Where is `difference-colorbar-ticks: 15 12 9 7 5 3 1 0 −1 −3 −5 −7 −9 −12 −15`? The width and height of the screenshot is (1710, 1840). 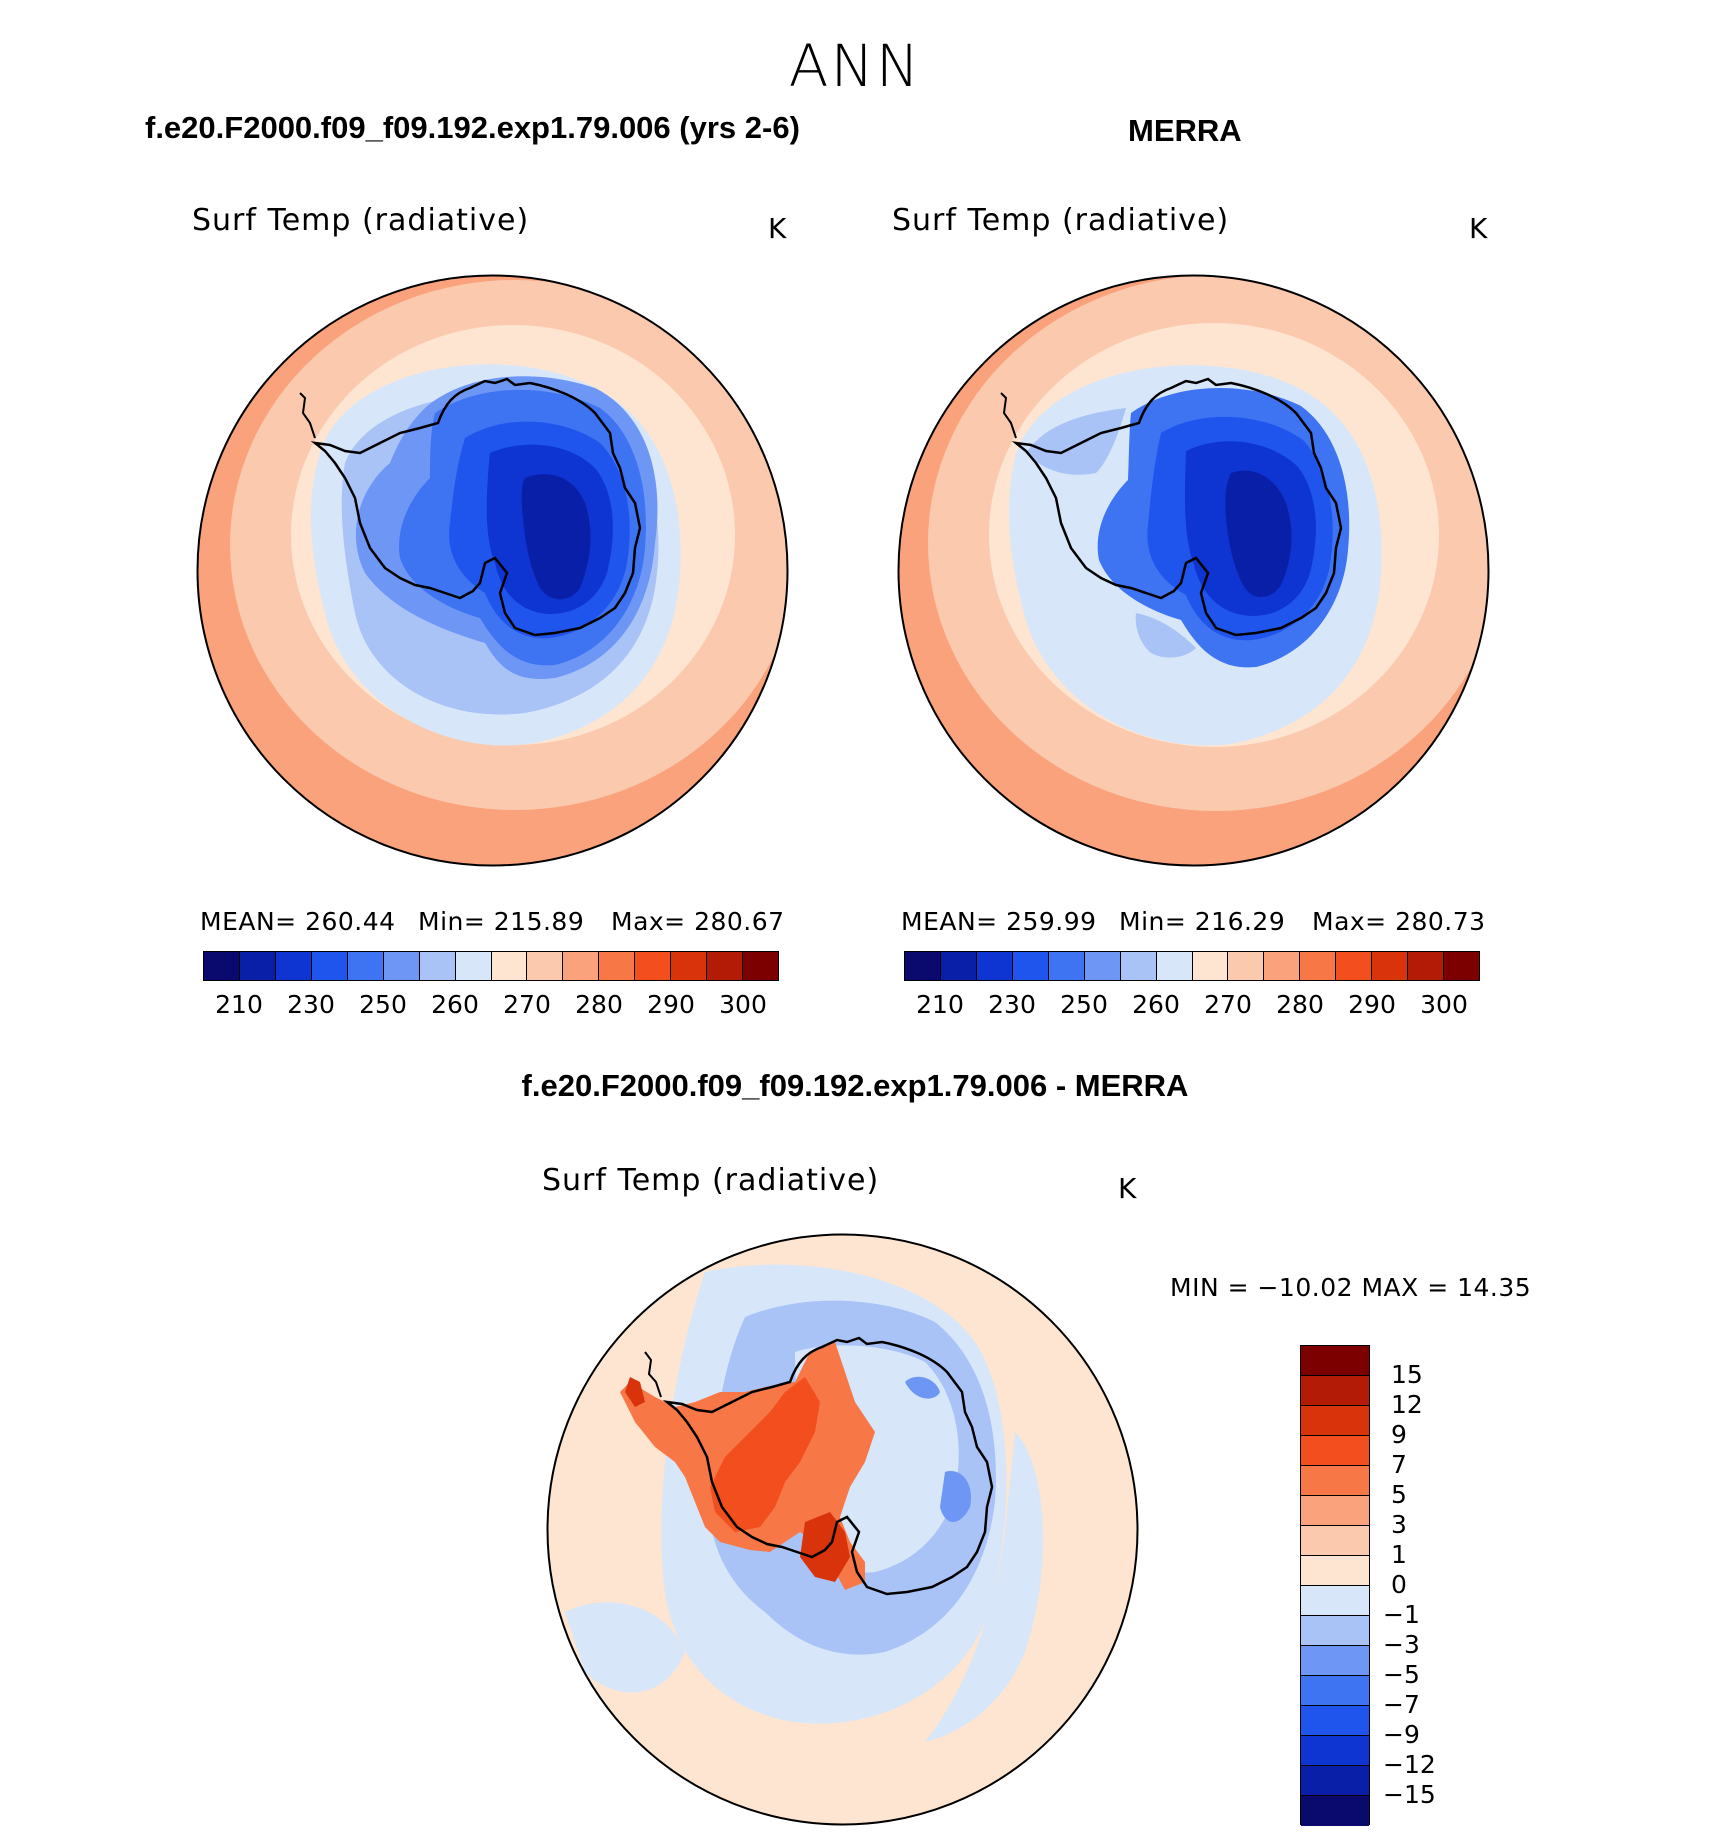 difference-colorbar-ticks: 15 12 9 7 5 3 1 0 −1 −3 −5 −7 −9 −12 −15 is located at coordinates (1423, 1585).